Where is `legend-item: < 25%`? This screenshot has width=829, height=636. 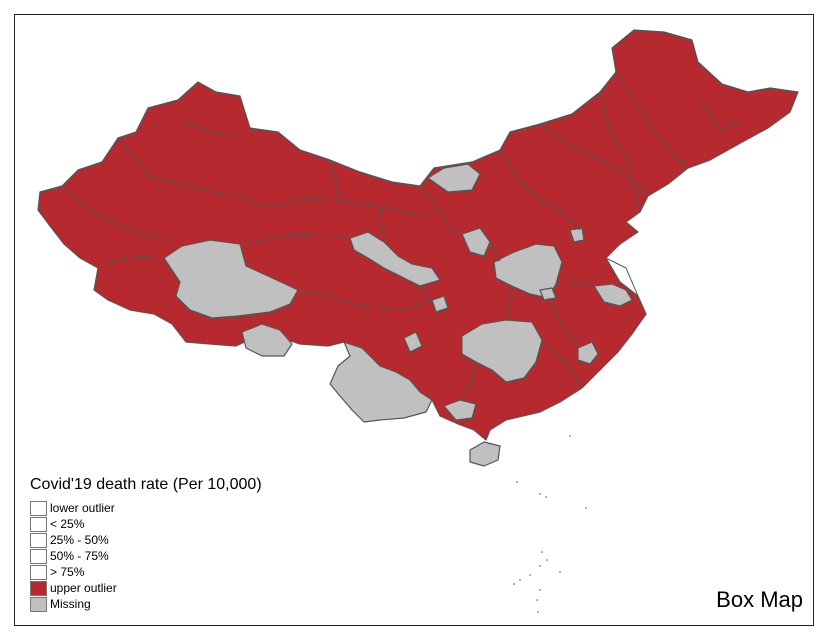 legend-item: < 25% is located at coordinates (146, 524).